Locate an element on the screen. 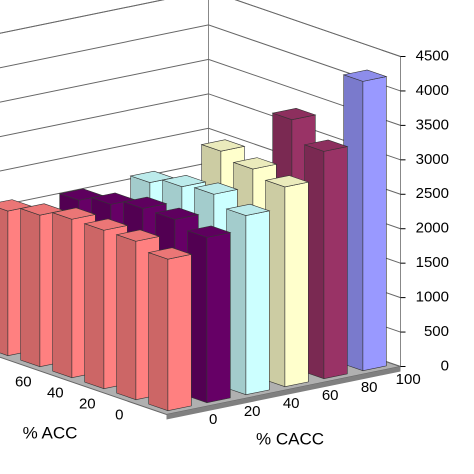 The height and width of the screenshot is (474, 474). y-tick-label: 1500 is located at coordinates (432, 262).